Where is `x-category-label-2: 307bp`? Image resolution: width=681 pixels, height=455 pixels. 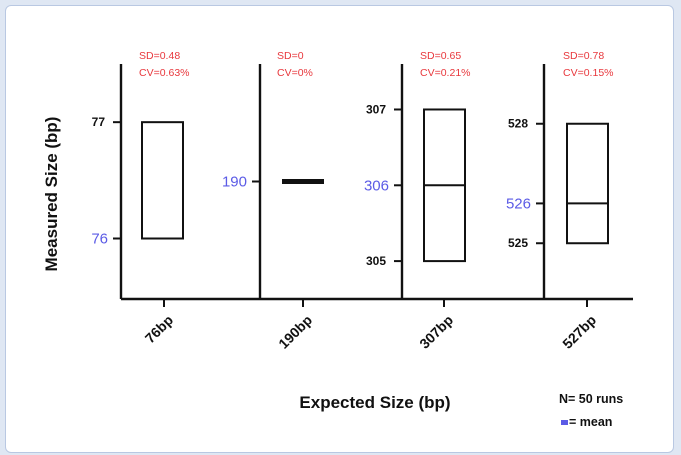 x-category-label-2: 307bp is located at coordinates (436, 332).